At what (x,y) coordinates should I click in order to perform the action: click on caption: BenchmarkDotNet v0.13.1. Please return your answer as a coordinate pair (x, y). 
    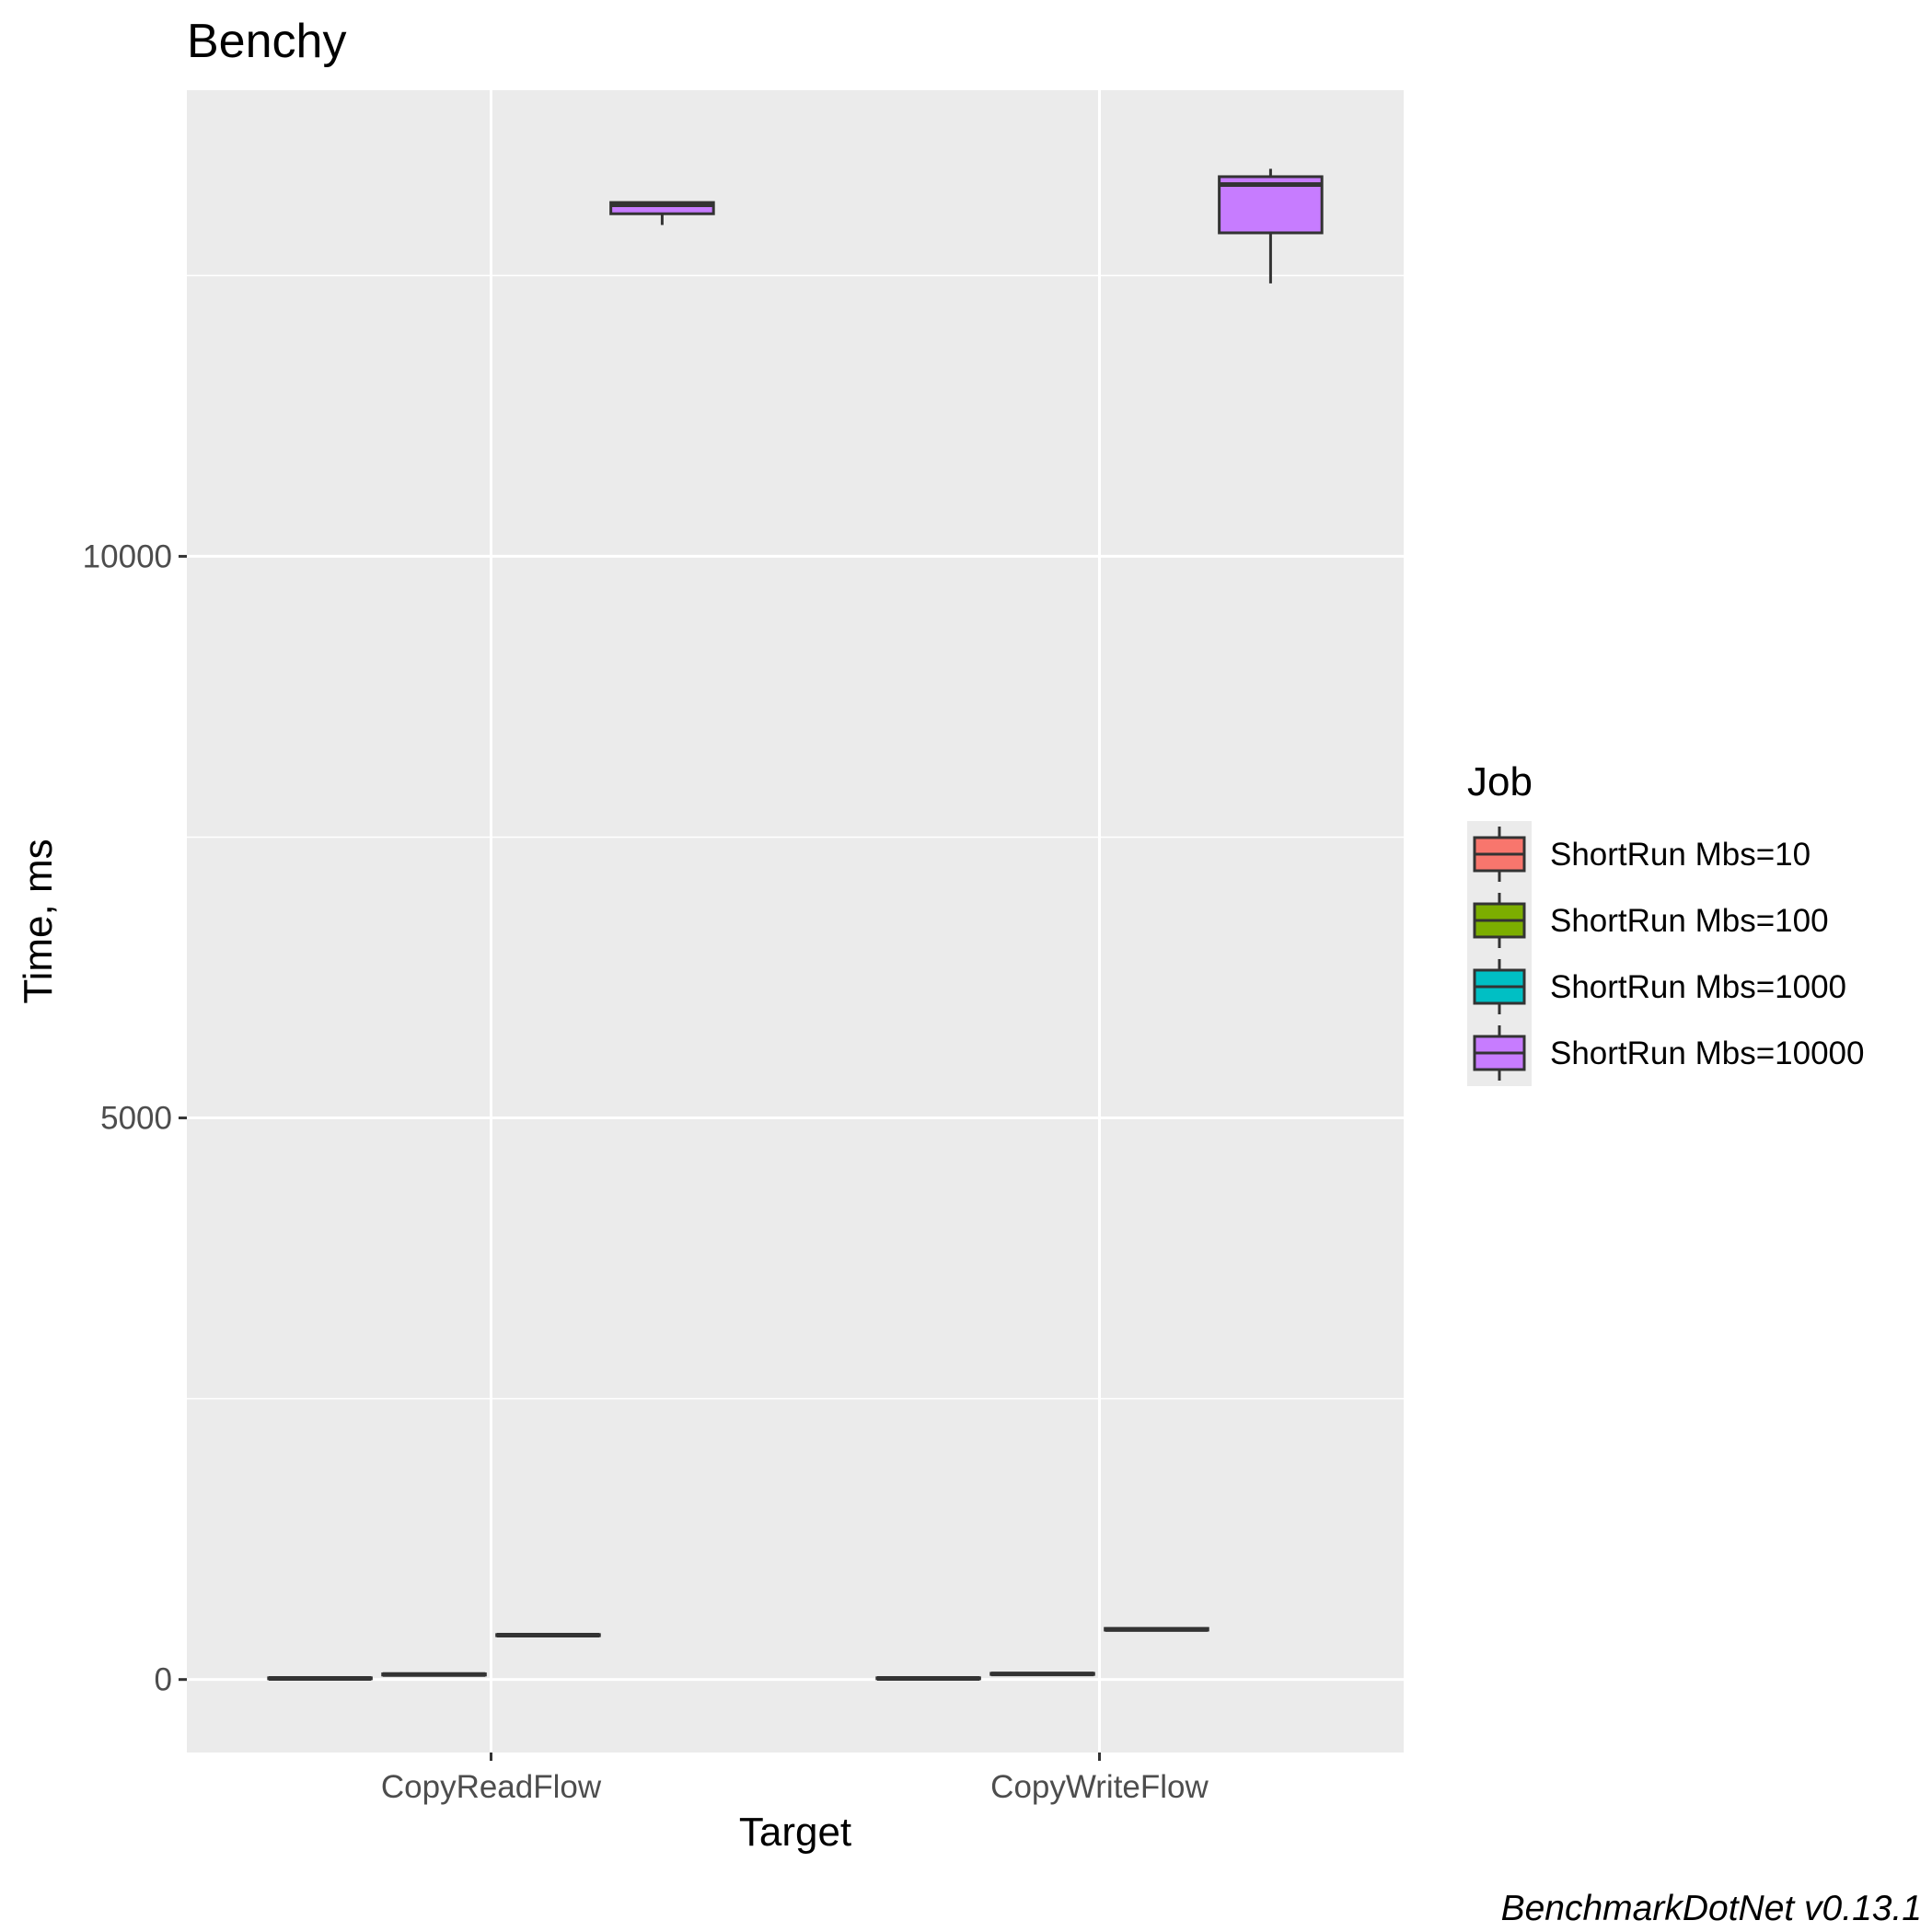
    Looking at the image, I should click on (1712, 1909).